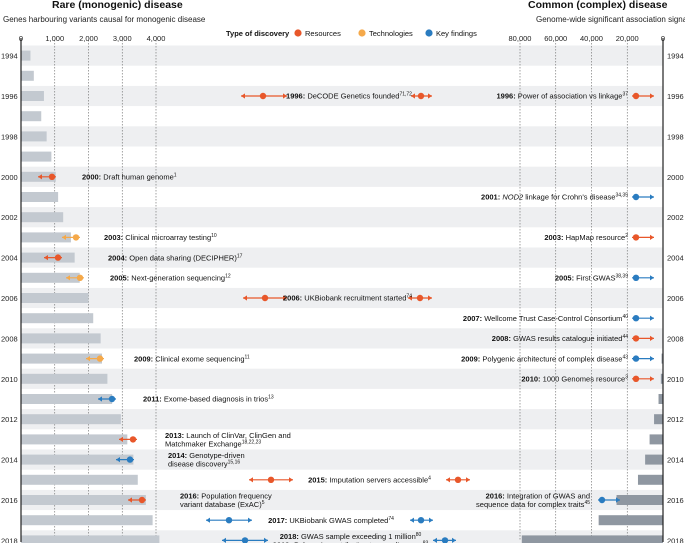  I want to click on event-reference: 4, so click(429, 479).